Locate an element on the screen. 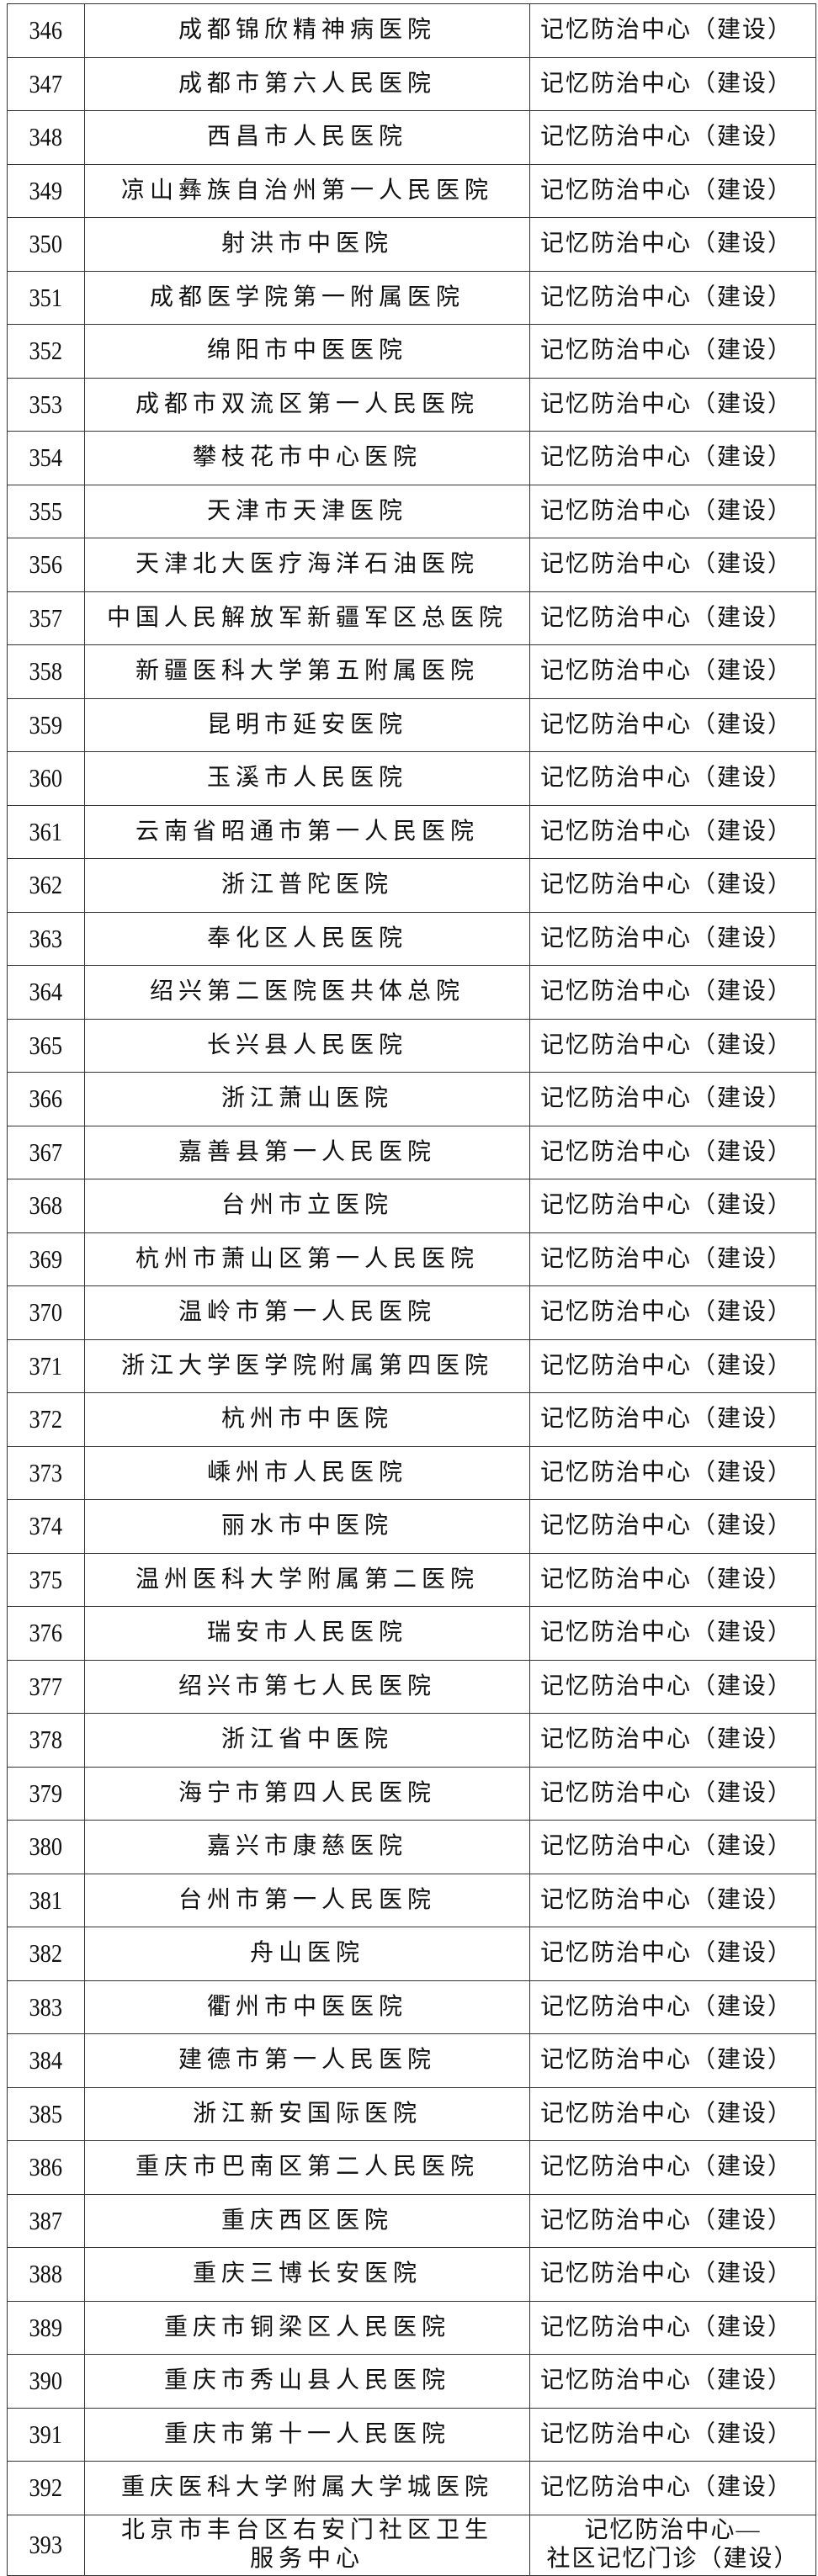 Image resolution: width=818 pixels, height=2576 pixels. table-row: 384 建德市第一人民医院 记忆防治中心（建设） is located at coordinates (411, 2060).